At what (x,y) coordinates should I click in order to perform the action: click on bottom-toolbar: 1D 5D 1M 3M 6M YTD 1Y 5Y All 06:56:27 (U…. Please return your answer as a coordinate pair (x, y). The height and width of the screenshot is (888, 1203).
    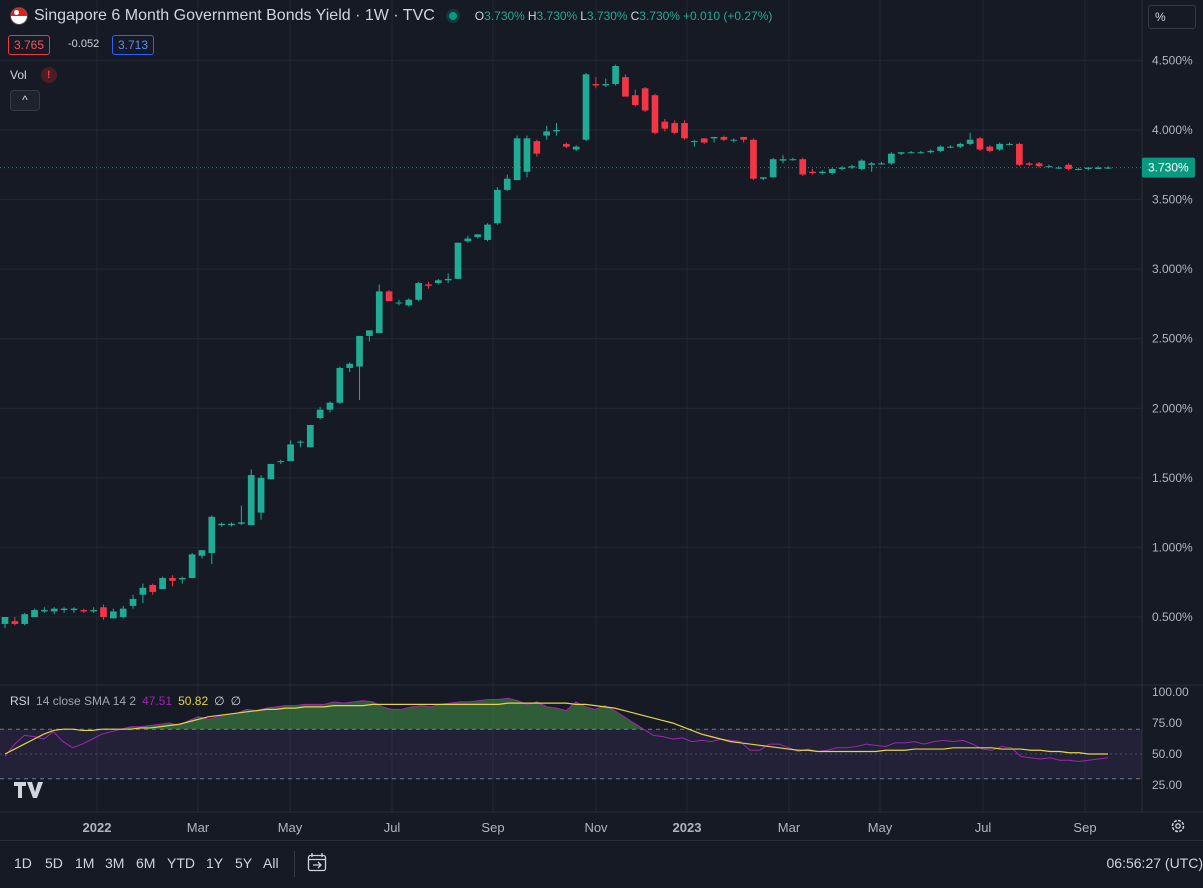
    Looking at the image, I should click on (601, 864).